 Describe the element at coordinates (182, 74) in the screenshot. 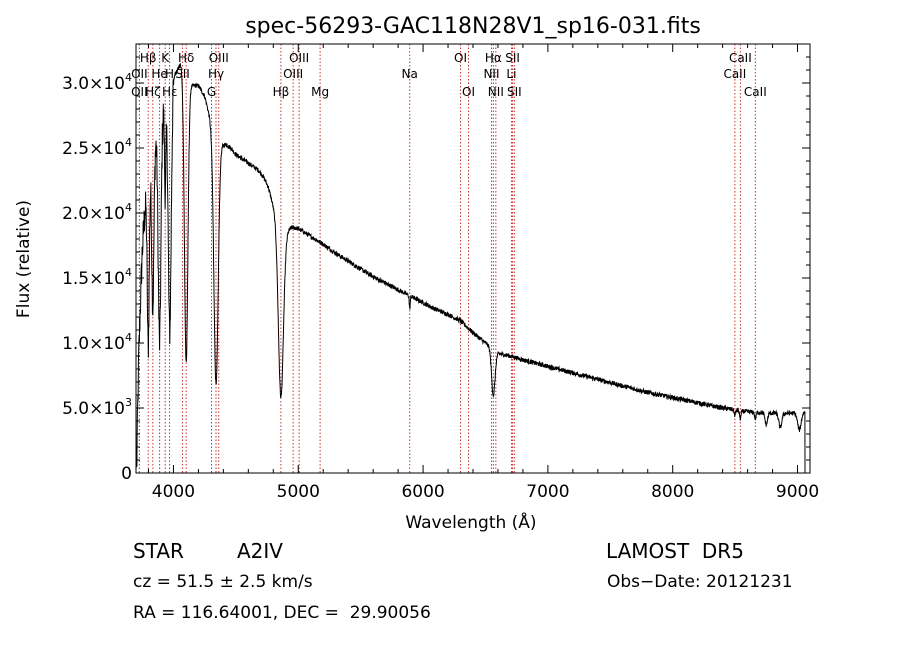

I see `line-label-9: SII` at that location.